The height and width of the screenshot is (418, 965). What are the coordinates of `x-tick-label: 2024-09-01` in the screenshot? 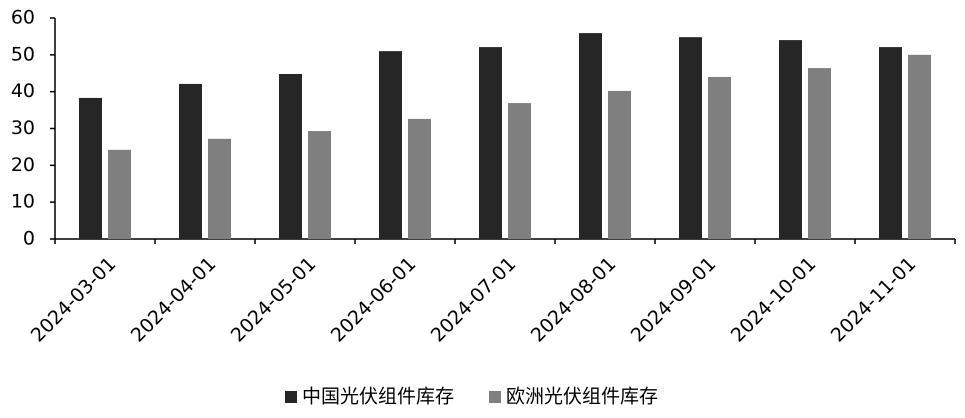 It's located at (674, 300).